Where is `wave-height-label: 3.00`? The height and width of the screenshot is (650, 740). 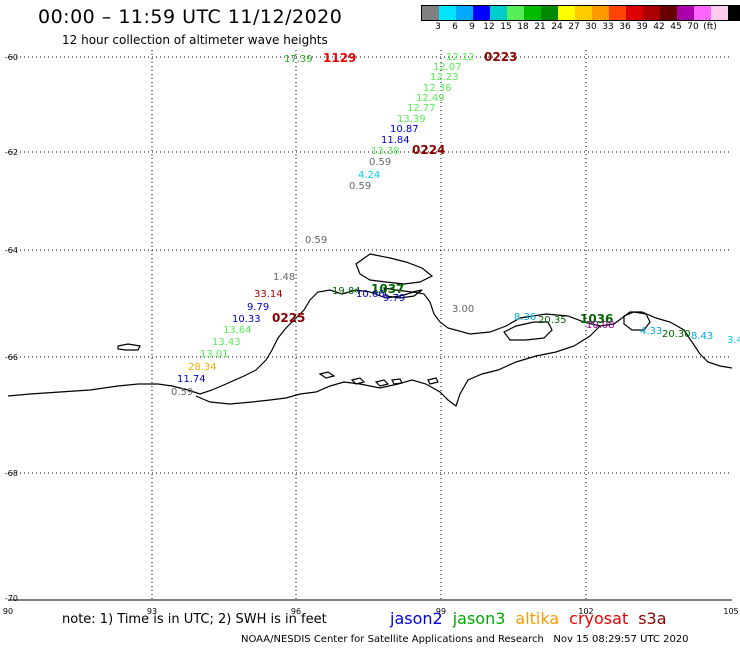 wave-height-label: 3.00 is located at coordinates (463, 309).